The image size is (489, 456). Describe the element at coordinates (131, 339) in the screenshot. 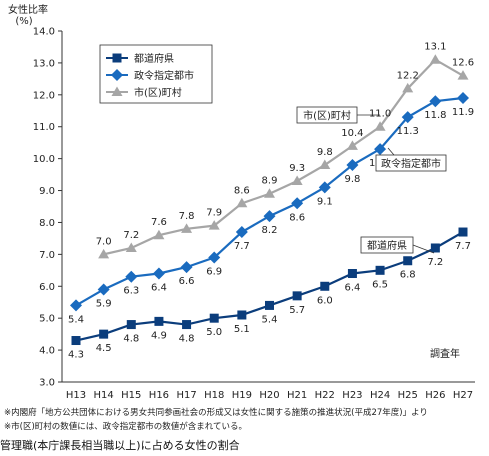

I see `data-label: 4.8` at that location.